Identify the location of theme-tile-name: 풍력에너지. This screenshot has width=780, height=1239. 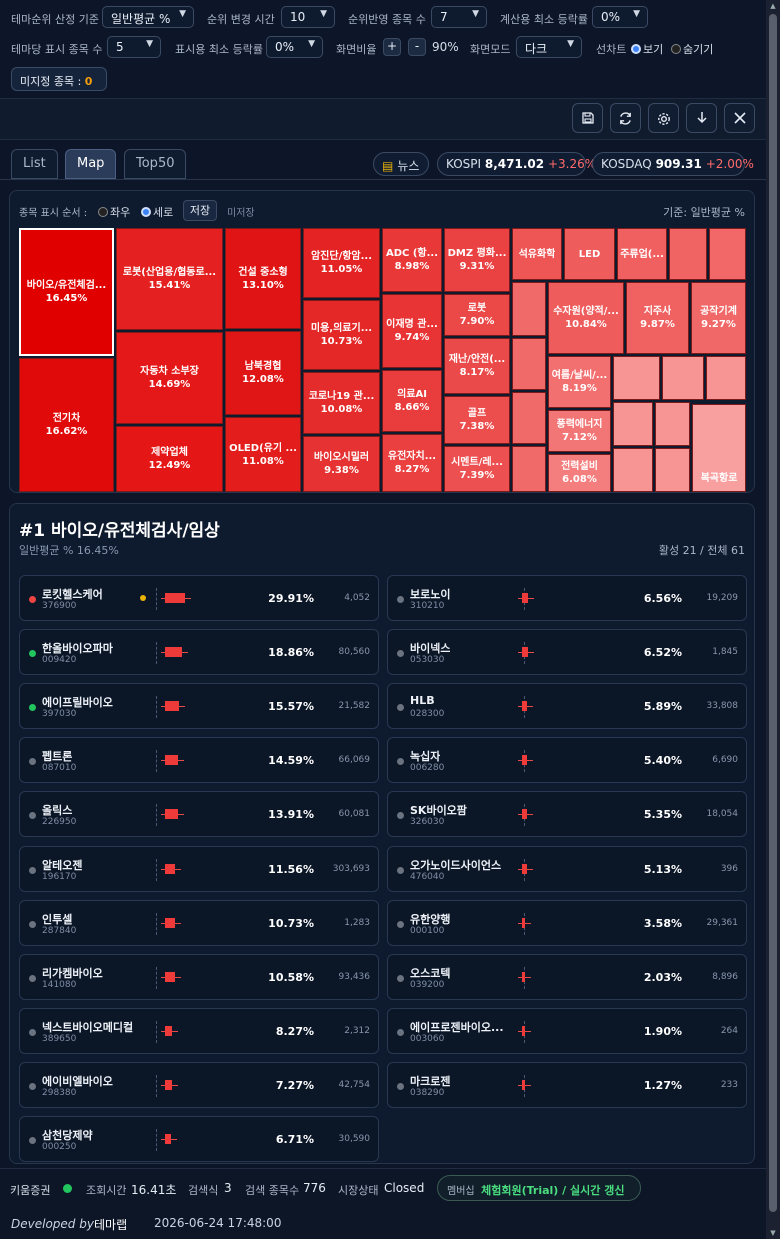
(579, 424).